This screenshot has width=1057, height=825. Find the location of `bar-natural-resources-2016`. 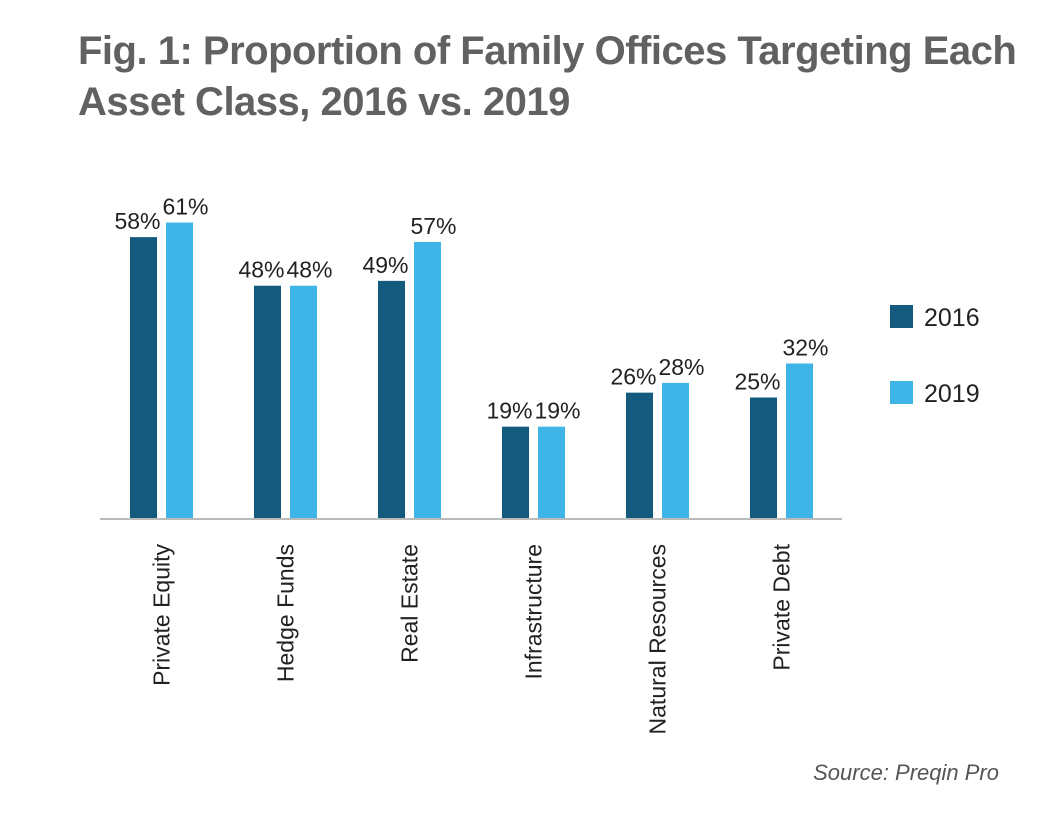

bar-natural-resources-2016 is located at coordinates (639, 455).